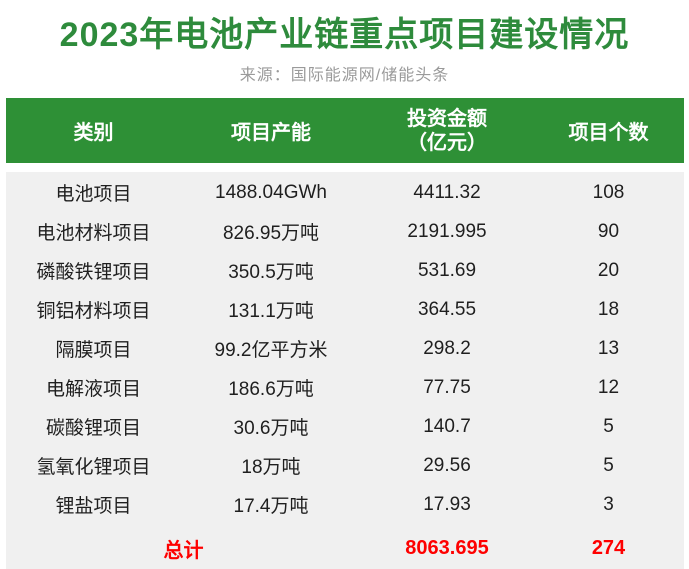 This screenshot has width=689, height=569. What do you see at coordinates (608, 387) in the screenshot?
I see `cell-count: 12` at bounding box center [608, 387].